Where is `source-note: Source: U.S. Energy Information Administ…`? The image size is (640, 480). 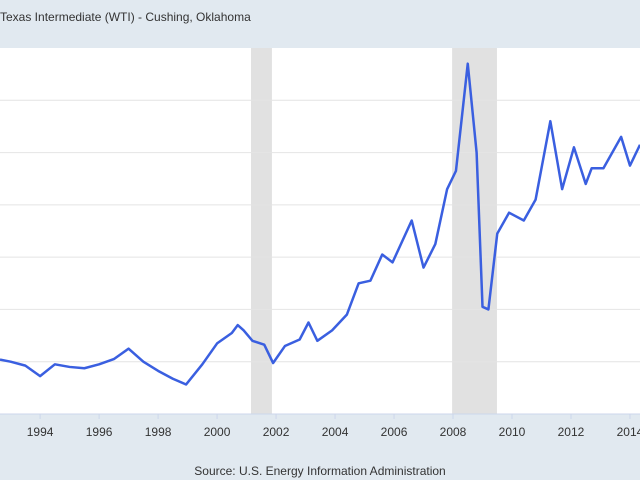
source-note: Source: U.S. Energy Information Administ… is located at coordinates (319, 471).